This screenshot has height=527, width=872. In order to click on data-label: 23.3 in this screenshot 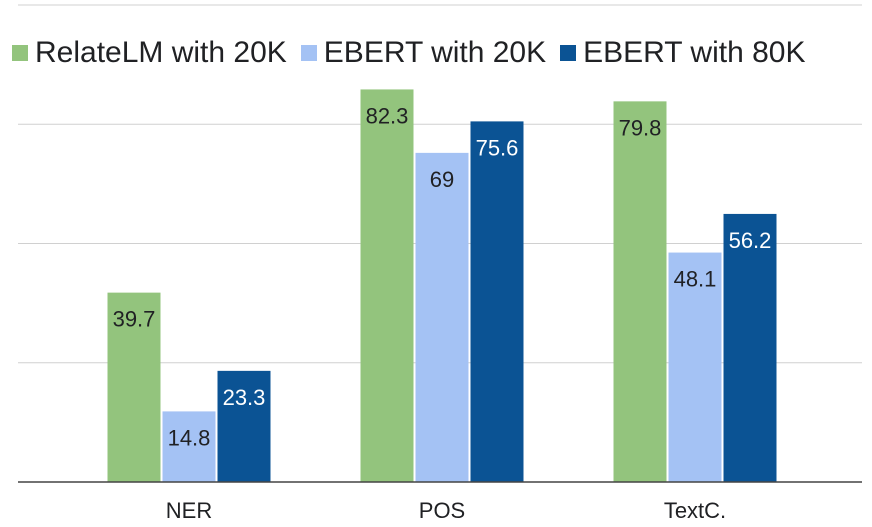, I will do `click(244, 397)`.